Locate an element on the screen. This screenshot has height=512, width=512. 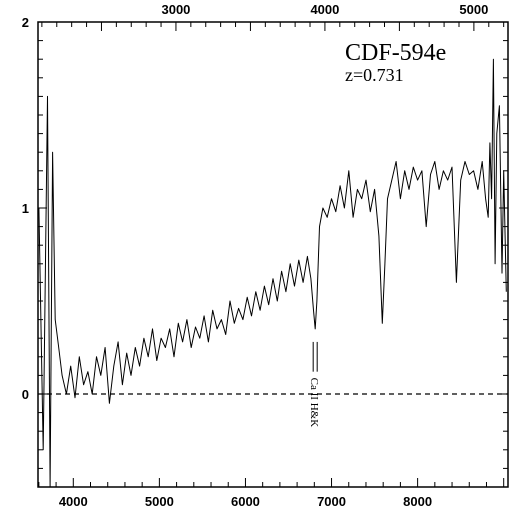
annotation-label: Ca II H&K is located at coordinates (314, 403).